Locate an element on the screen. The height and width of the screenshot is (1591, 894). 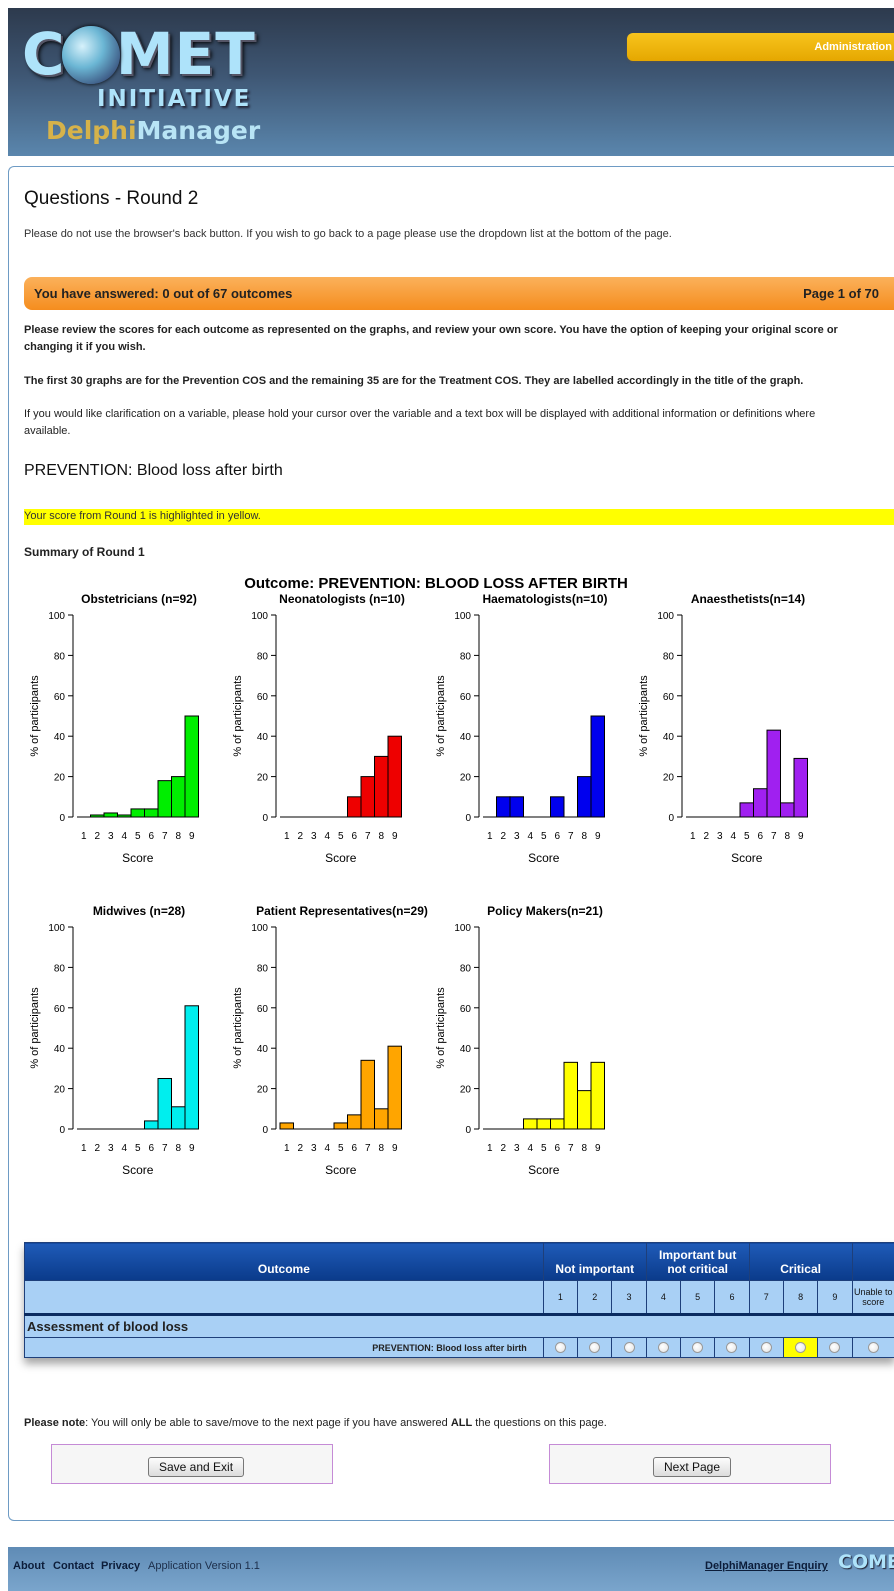
panel-title: Obstetricians (n=92) is located at coordinates (139, 599).